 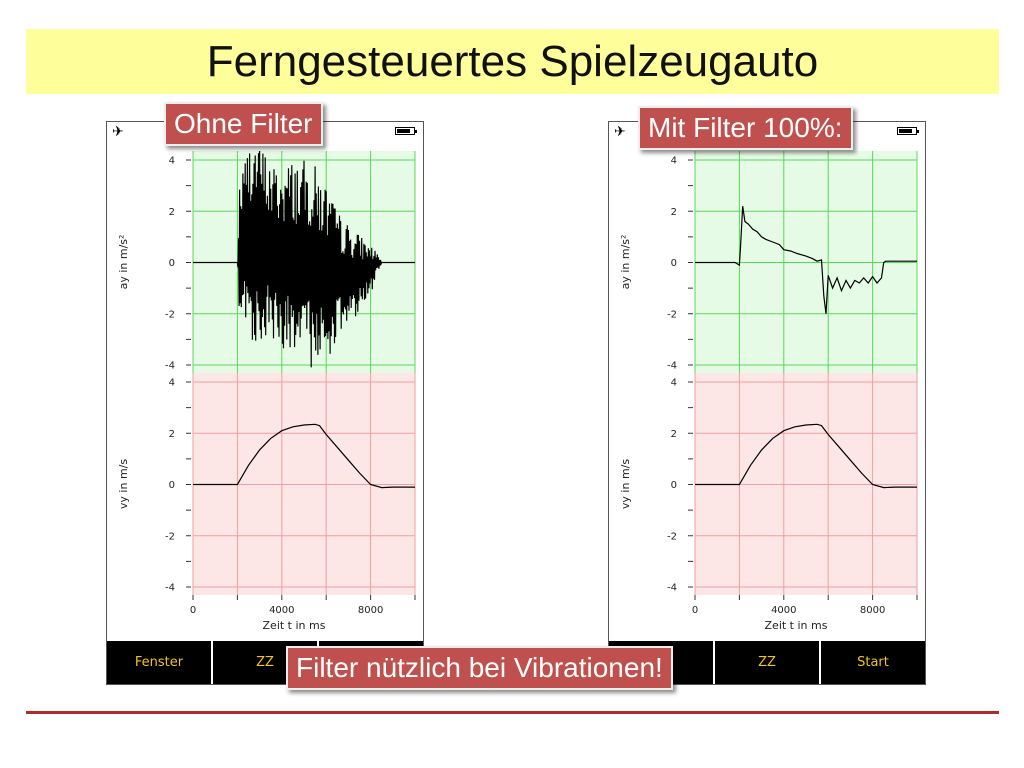 I want to click on tab-zz-right: ZZ, so click(x=766, y=662).